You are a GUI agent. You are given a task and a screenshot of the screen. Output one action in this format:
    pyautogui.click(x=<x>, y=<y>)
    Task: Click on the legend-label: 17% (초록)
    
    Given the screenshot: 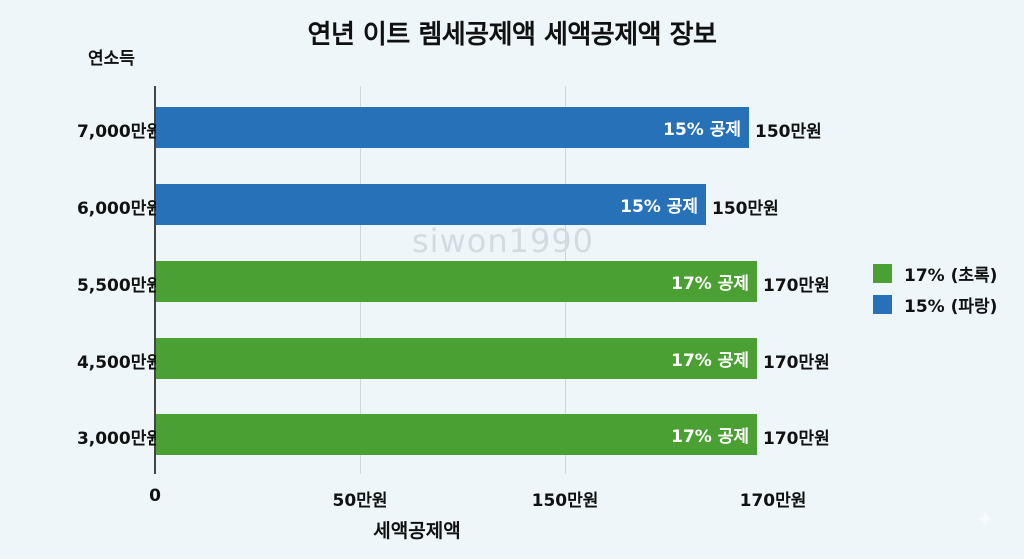 What is the action you would take?
    pyautogui.click(x=951, y=276)
    